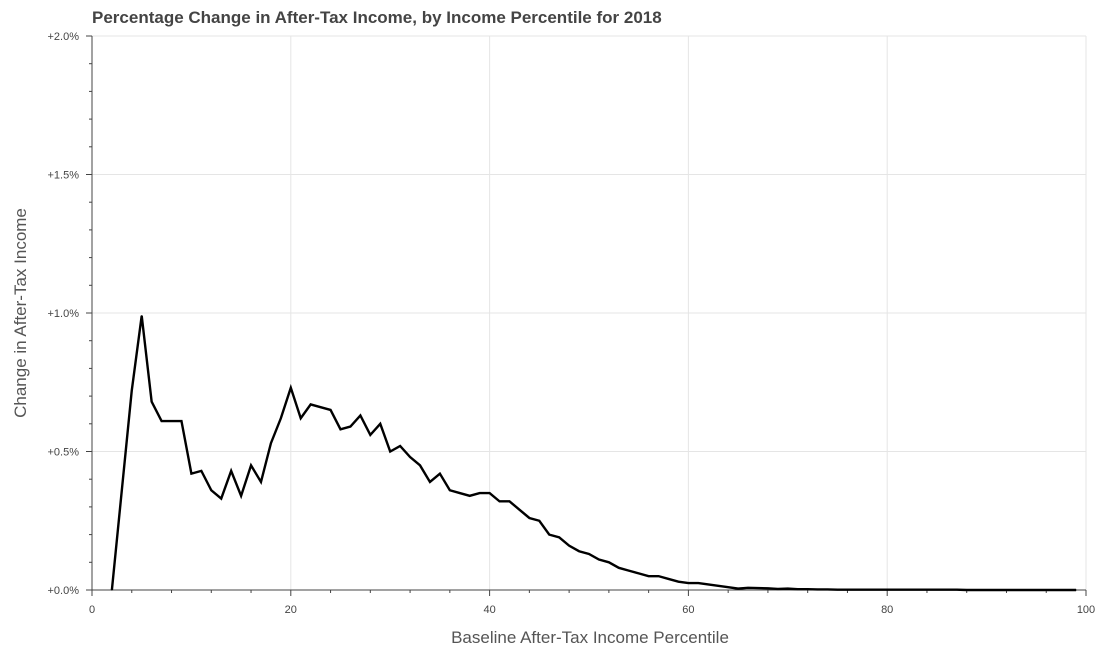  I want to click on y-tick-label: +0.5%, so click(64, 453).